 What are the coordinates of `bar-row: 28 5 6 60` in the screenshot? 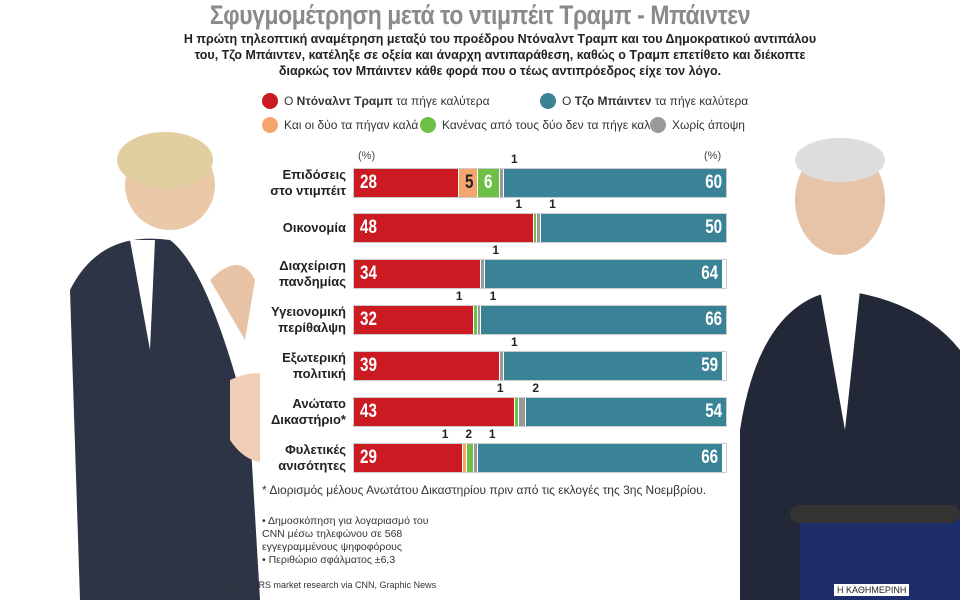 It's located at (540, 183).